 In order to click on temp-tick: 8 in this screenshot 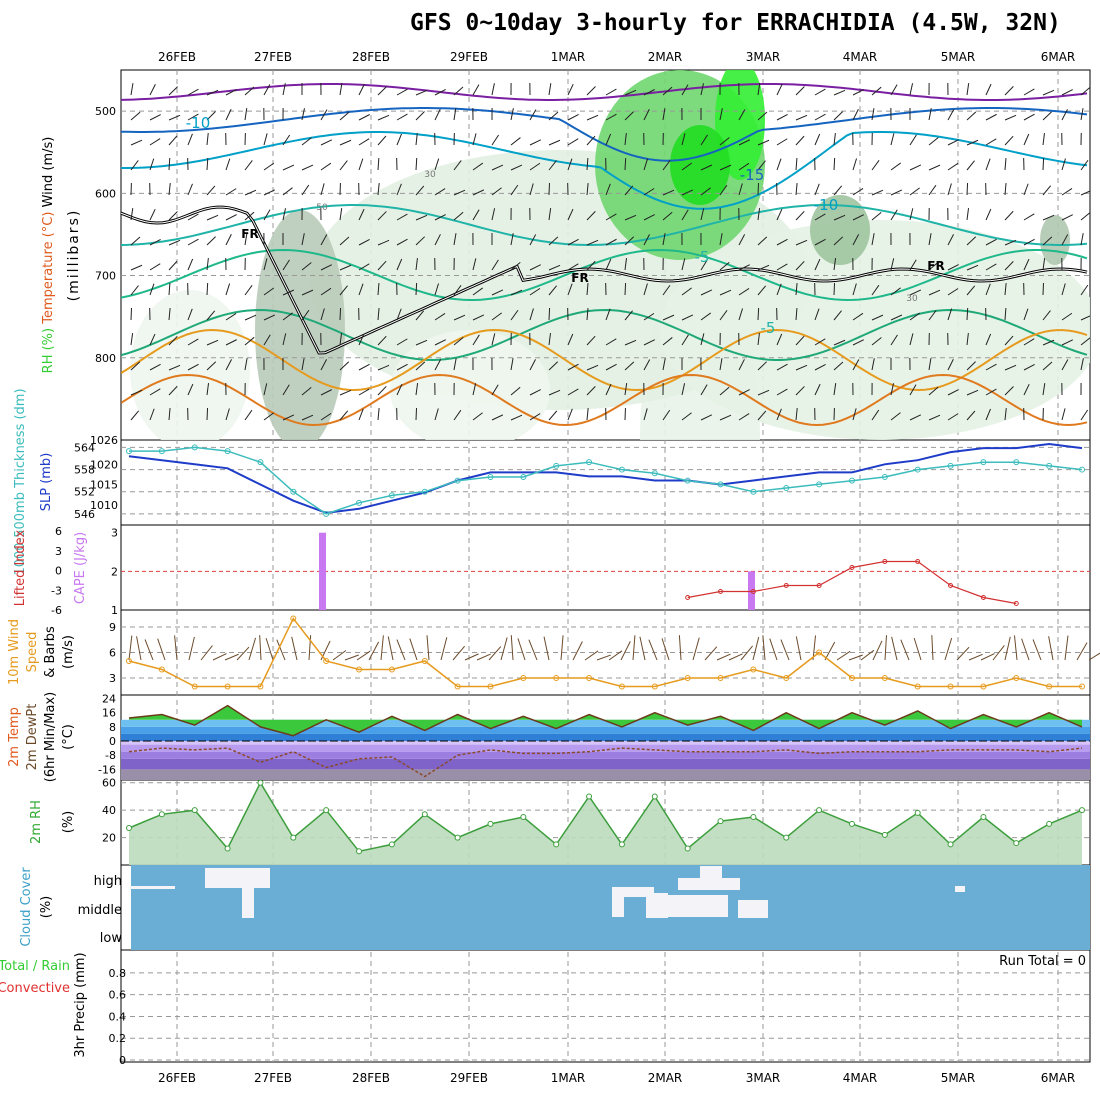, I will do `click(112, 727)`.